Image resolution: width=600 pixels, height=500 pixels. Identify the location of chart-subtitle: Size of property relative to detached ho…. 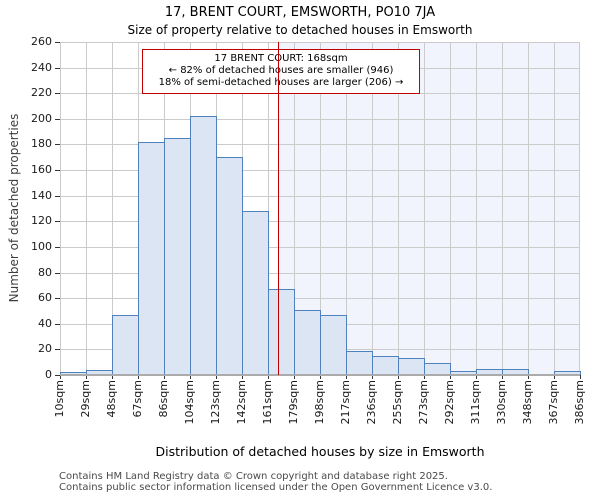
(300, 30).